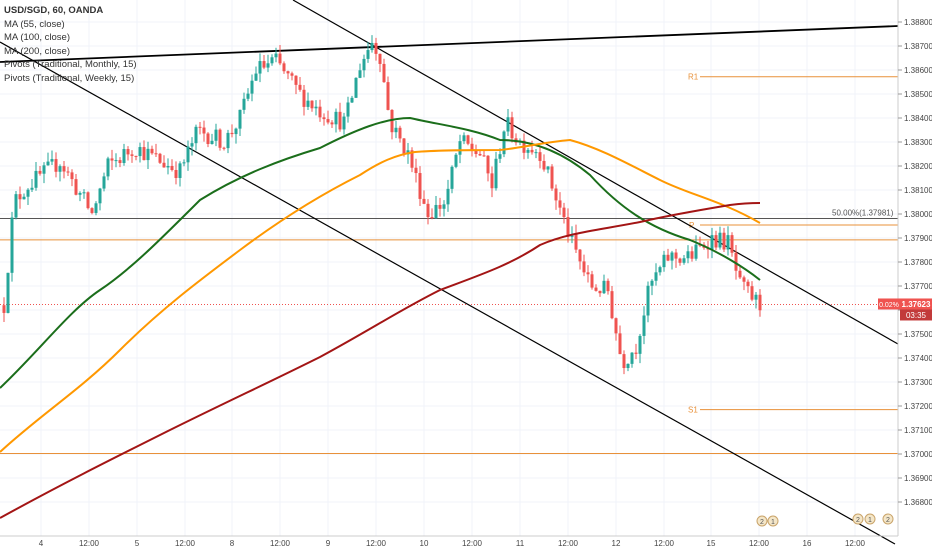 This screenshot has width=932, height=550. I want to click on y-tick-label: 1.37800, so click(918, 262).